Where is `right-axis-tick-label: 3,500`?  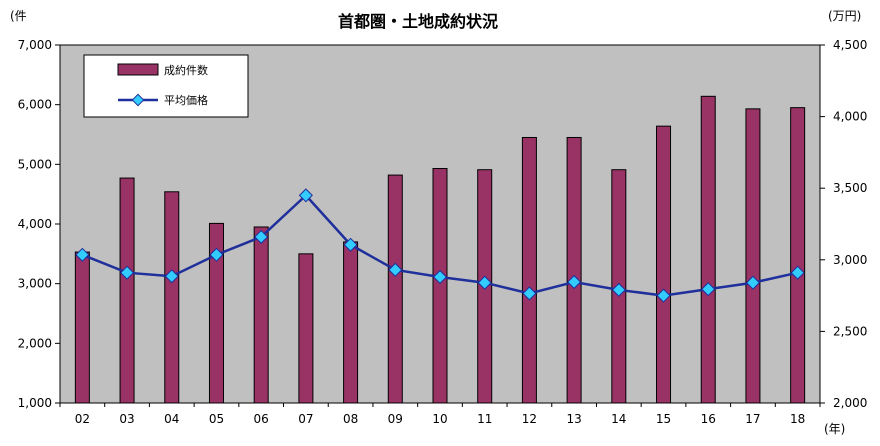
right-axis-tick-label: 3,500 is located at coordinates (850, 188).